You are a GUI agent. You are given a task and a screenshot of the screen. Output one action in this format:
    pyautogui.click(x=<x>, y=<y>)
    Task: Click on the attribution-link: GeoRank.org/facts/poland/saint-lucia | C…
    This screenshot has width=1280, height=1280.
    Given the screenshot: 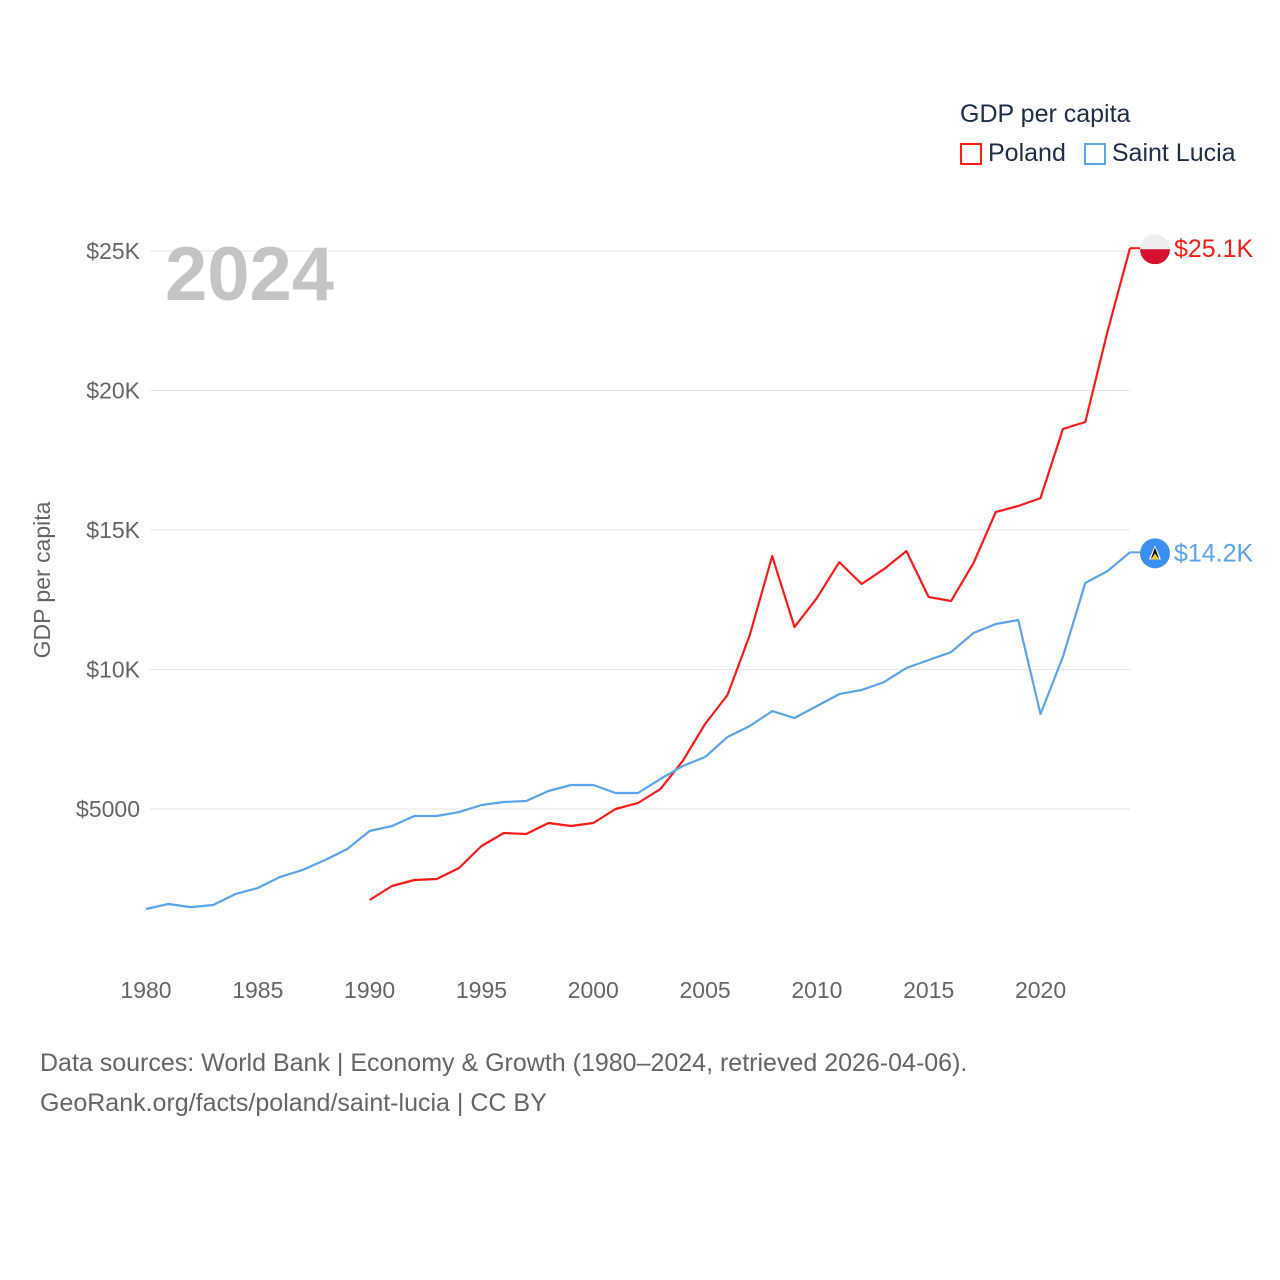 What is the action you would take?
    pyautogui.click(x=293, y=1103)
    